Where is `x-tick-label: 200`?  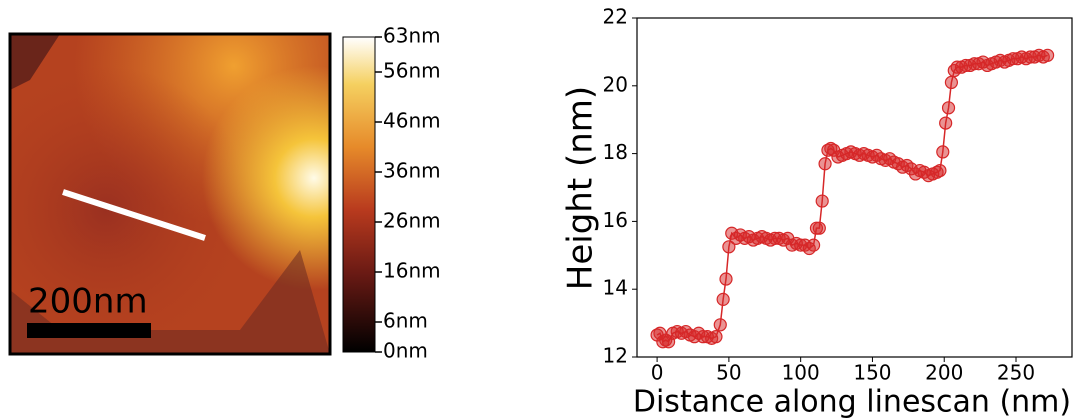 x-tick-label: 200 is located at coordinates (944, 373).